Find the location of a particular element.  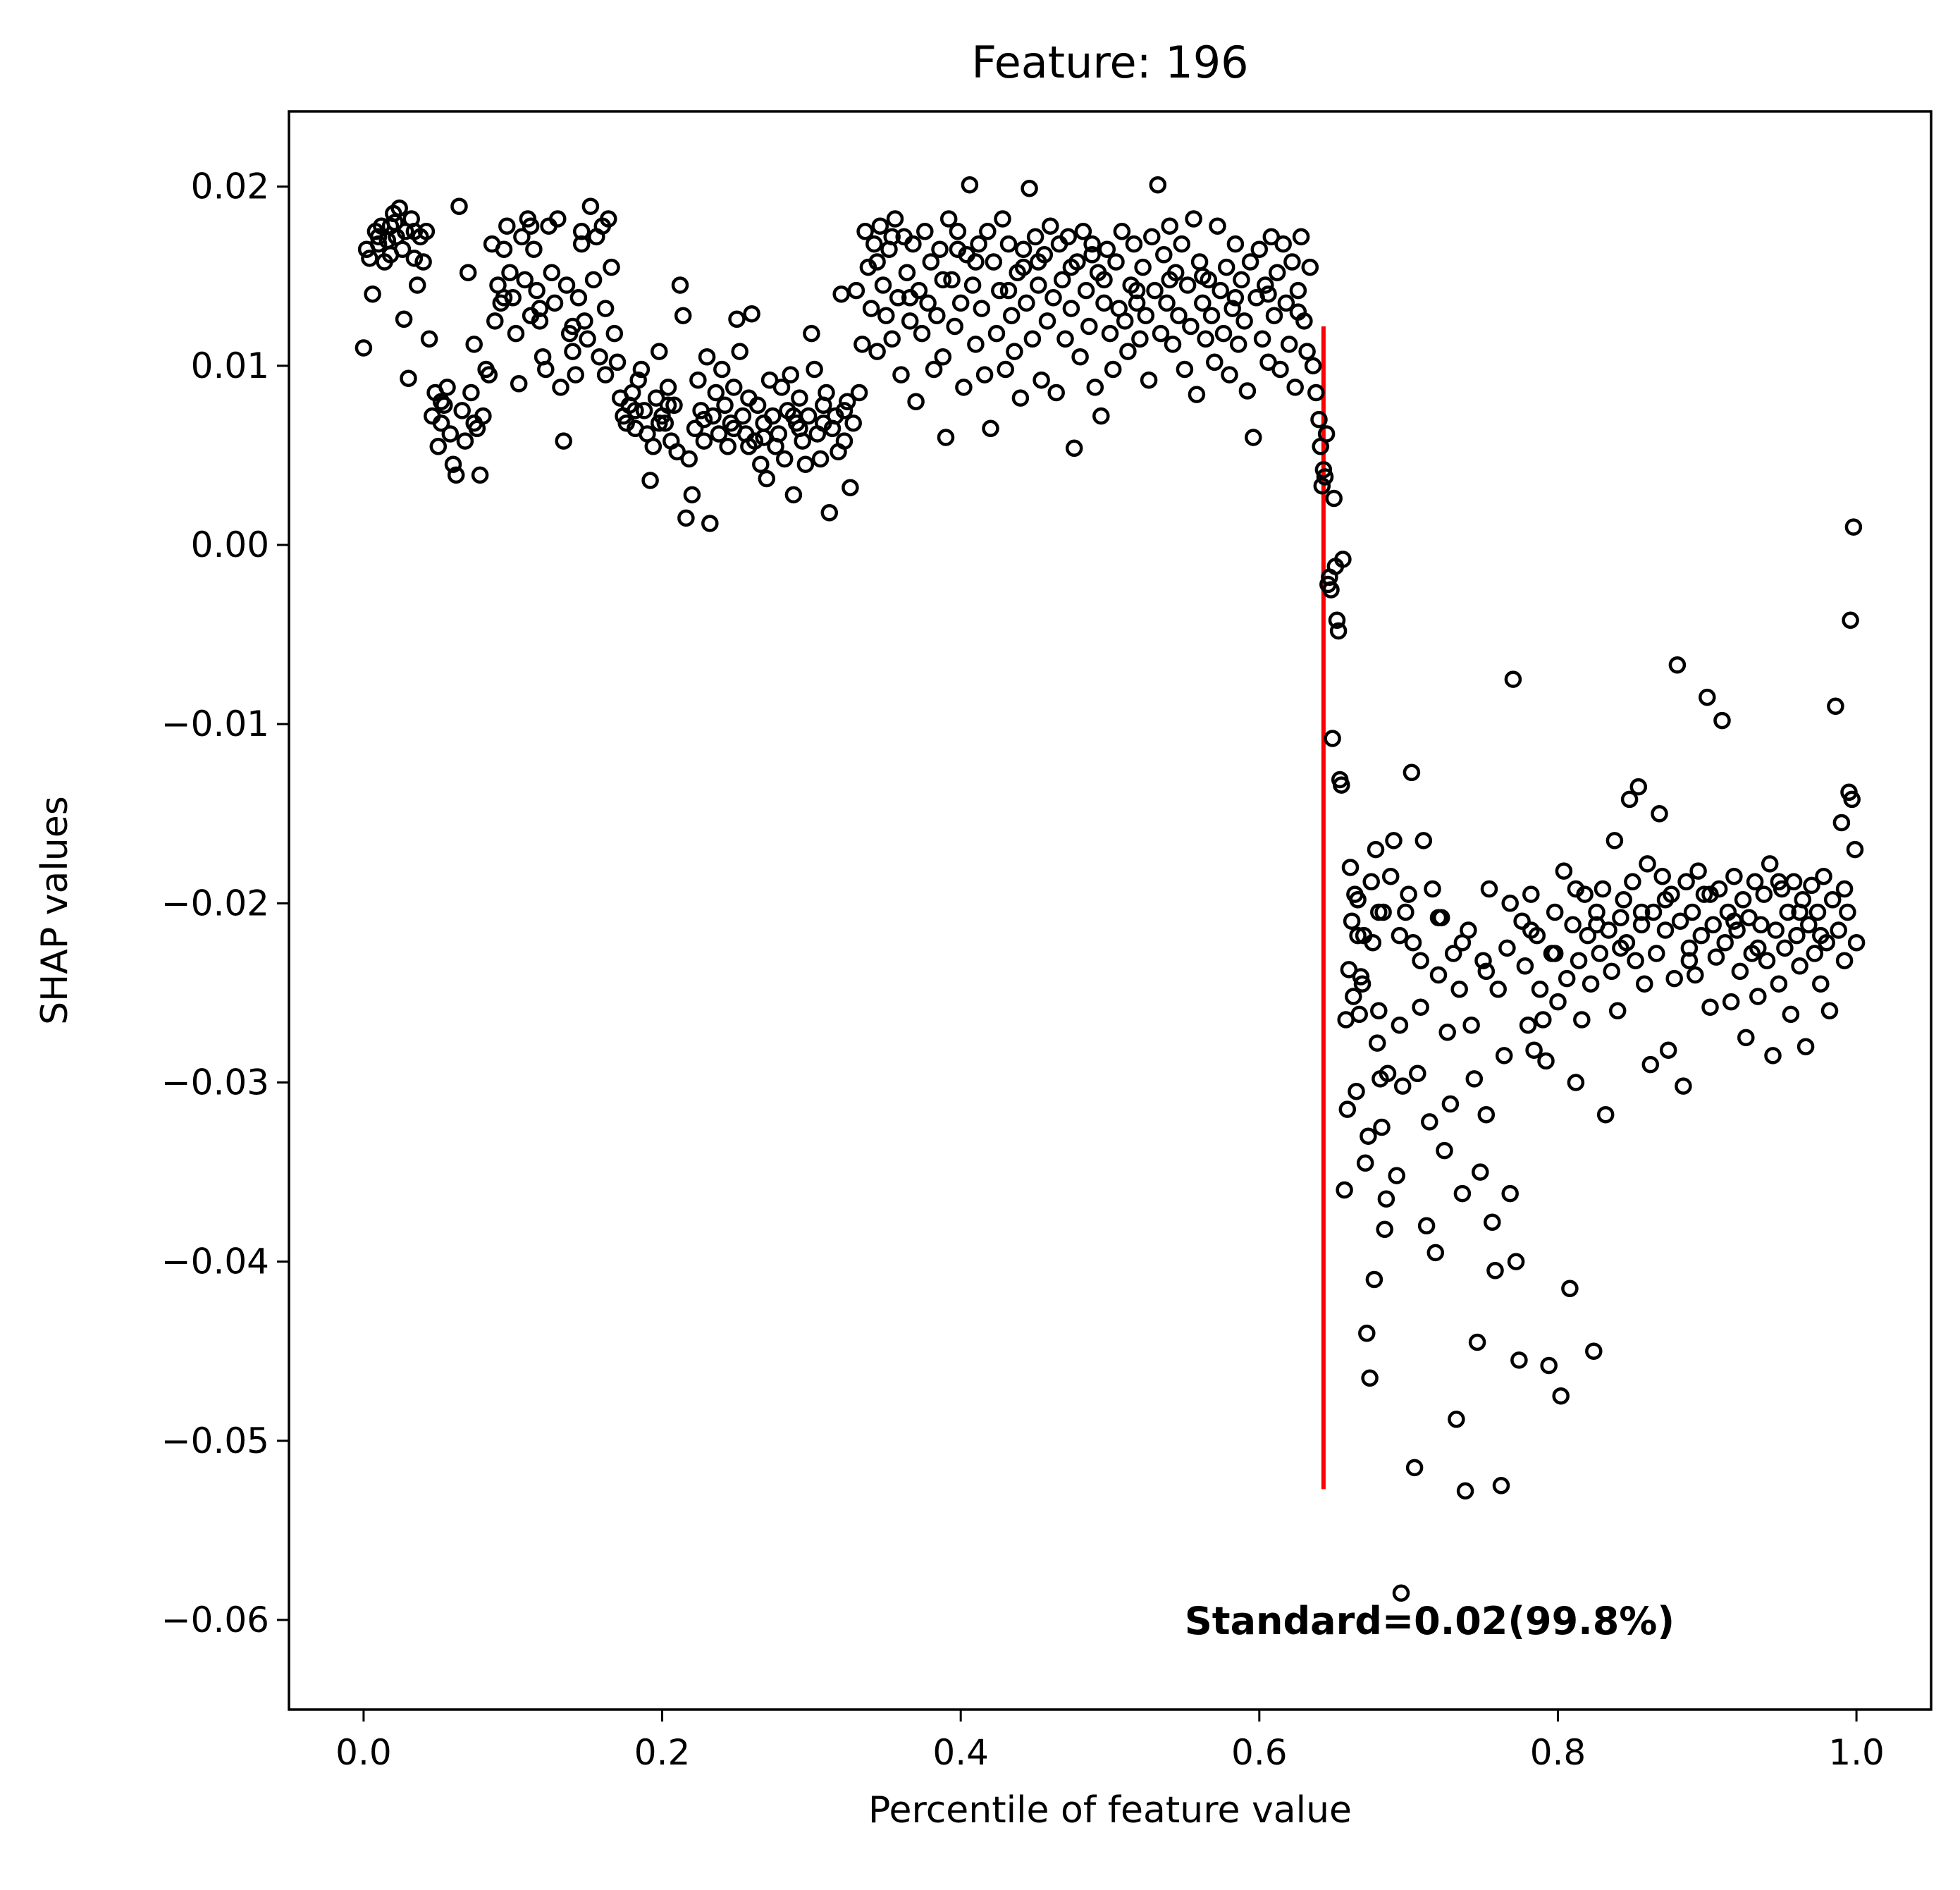

x-tick-label: 1.0 is located at coordinates (1856, 1752).